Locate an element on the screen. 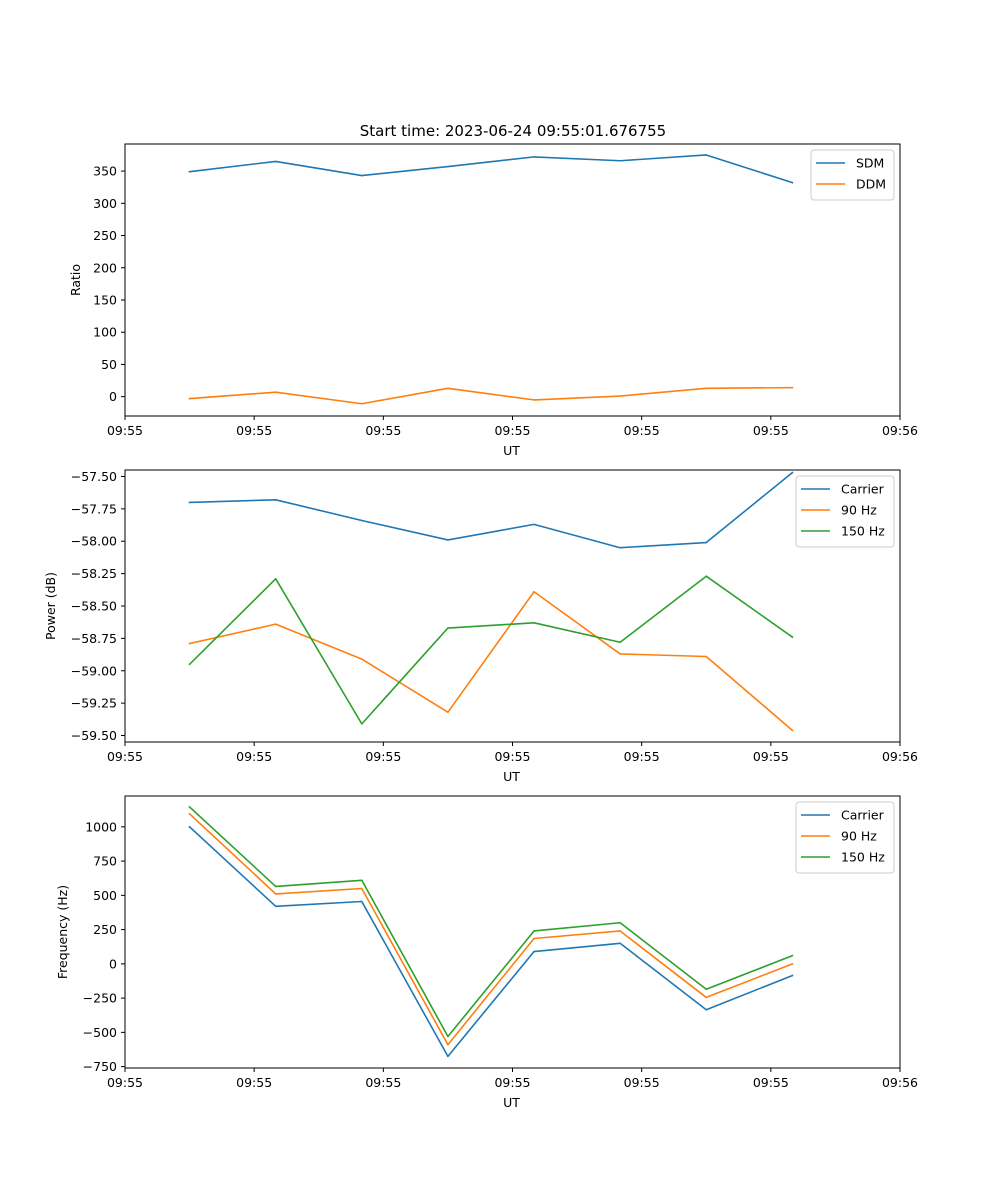 The image size is (1000, 1200). y-tick-label: 750 is located at coordinates (105, 861).